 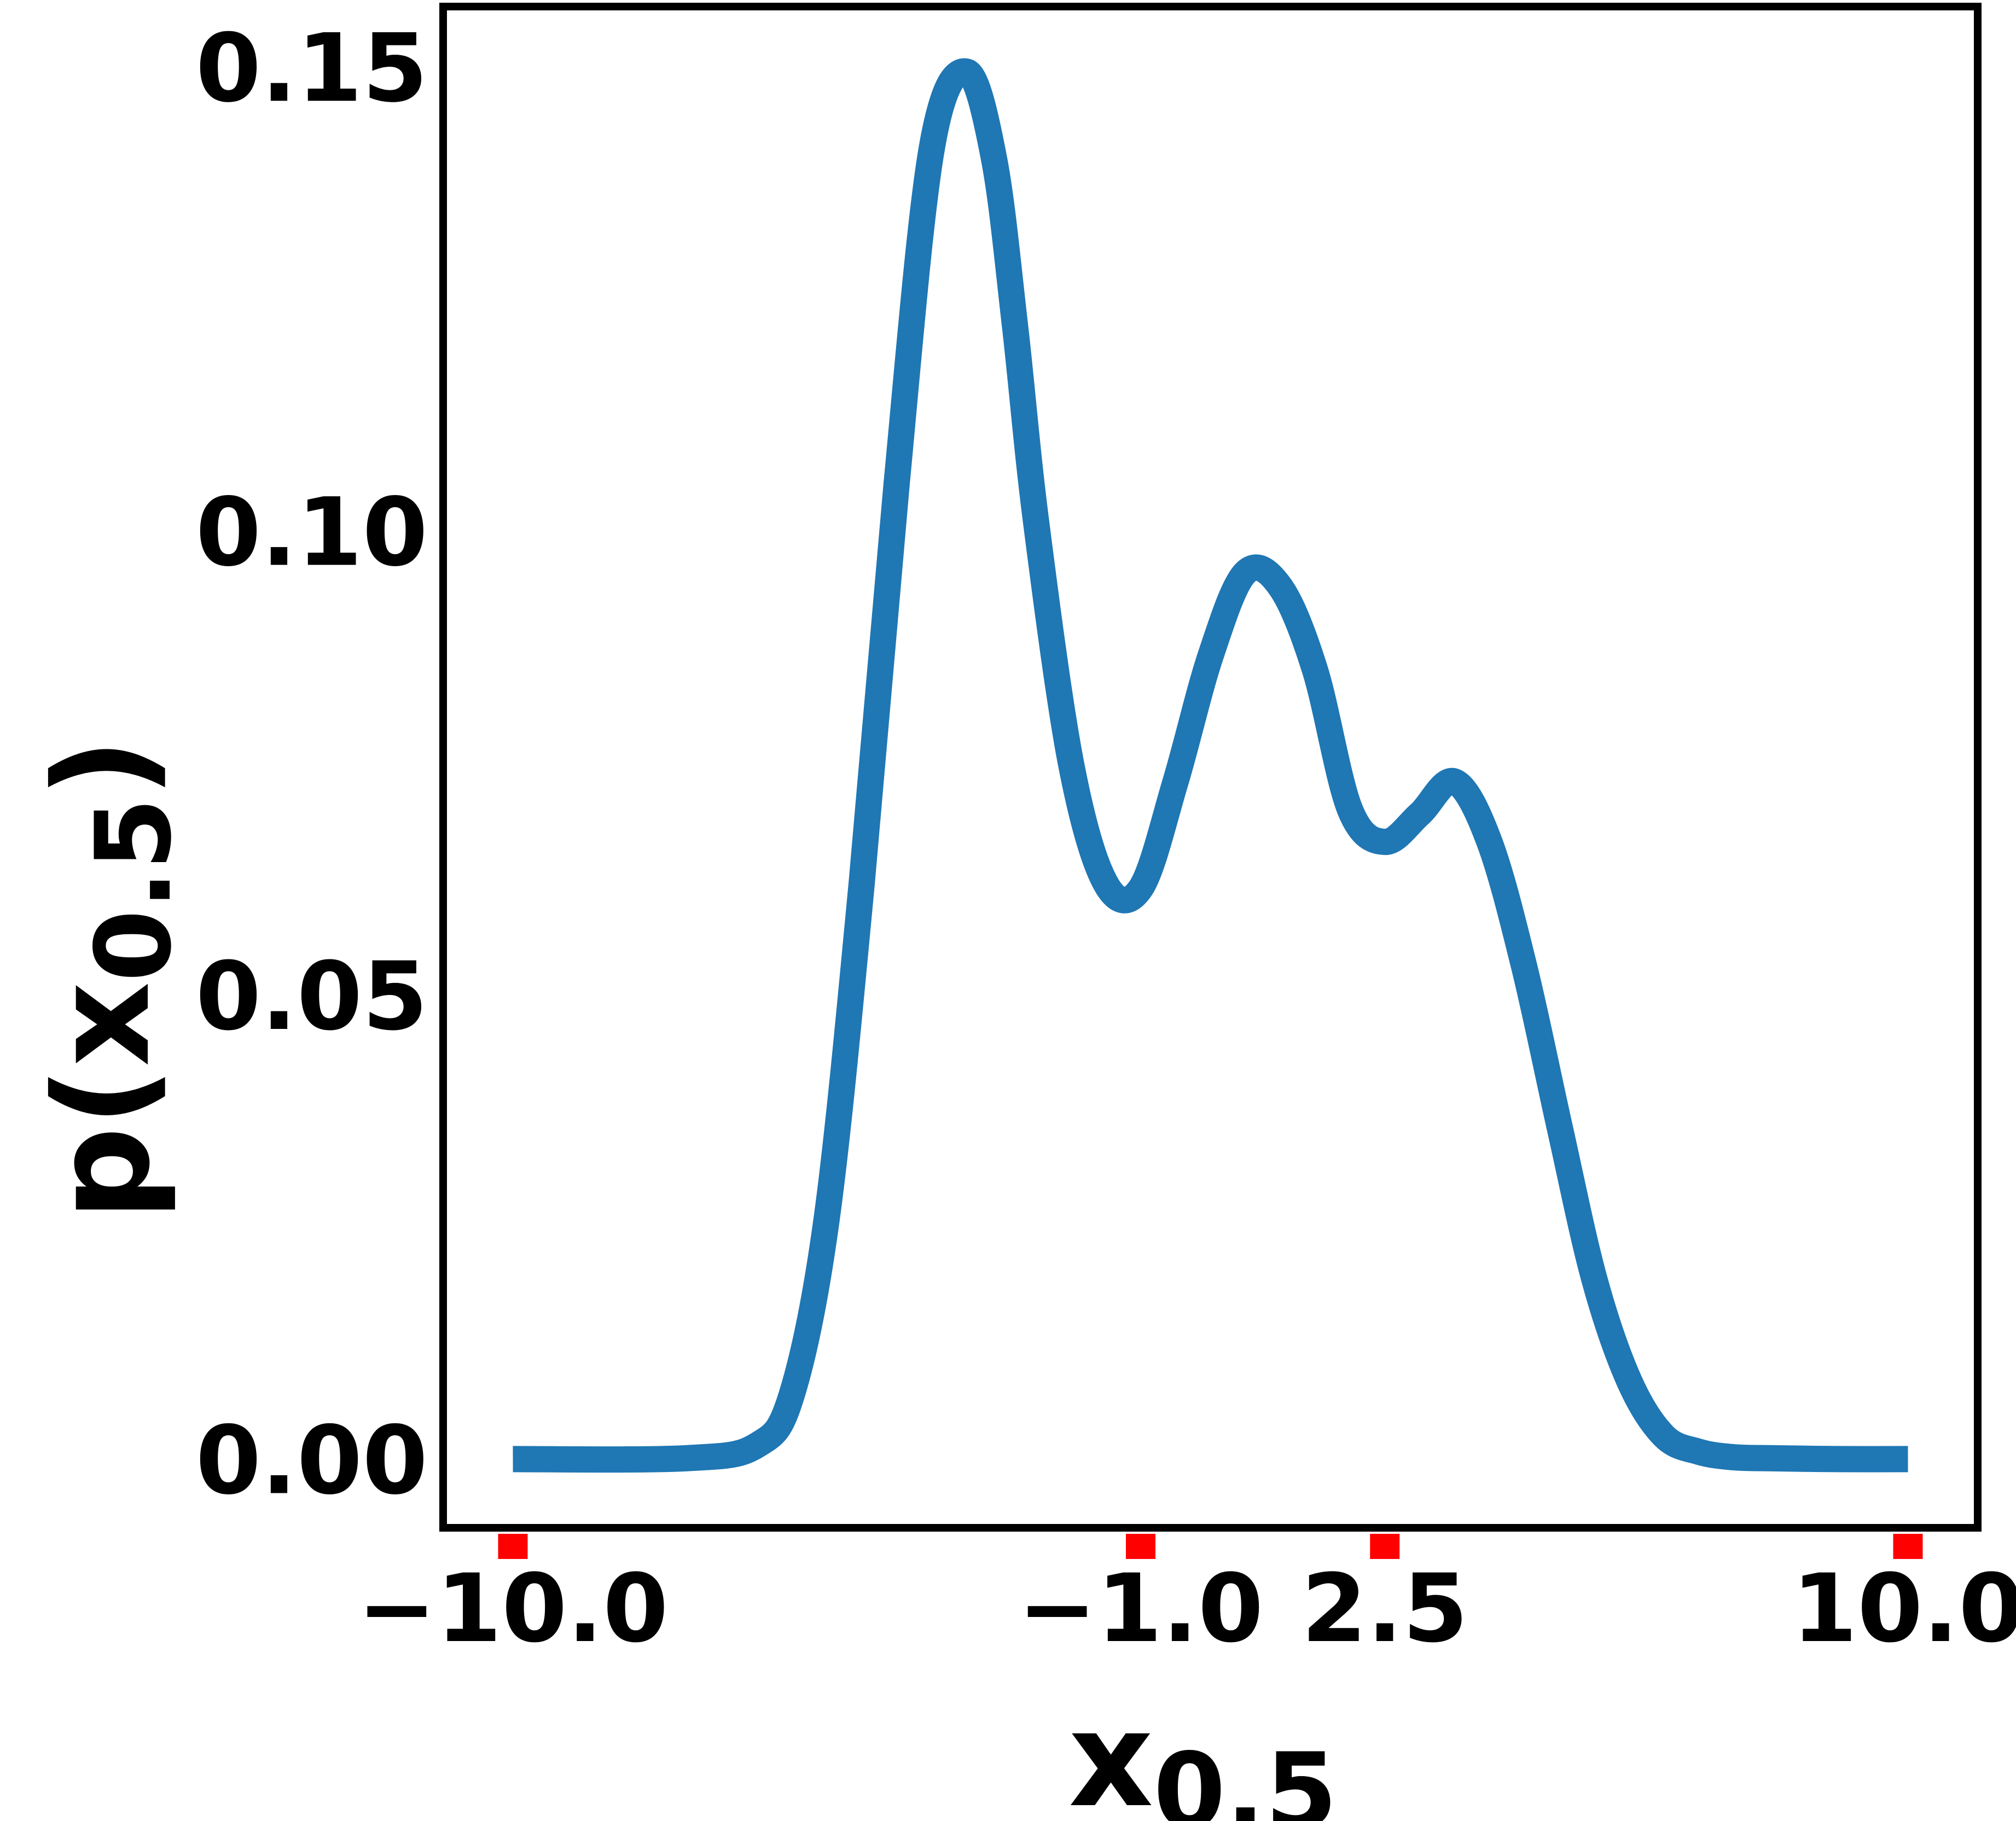 What do you see at coordinates (312, 68) in the screenshot?
I see `y-tick-label-3: 0.15` at bounding box center [312, 68].